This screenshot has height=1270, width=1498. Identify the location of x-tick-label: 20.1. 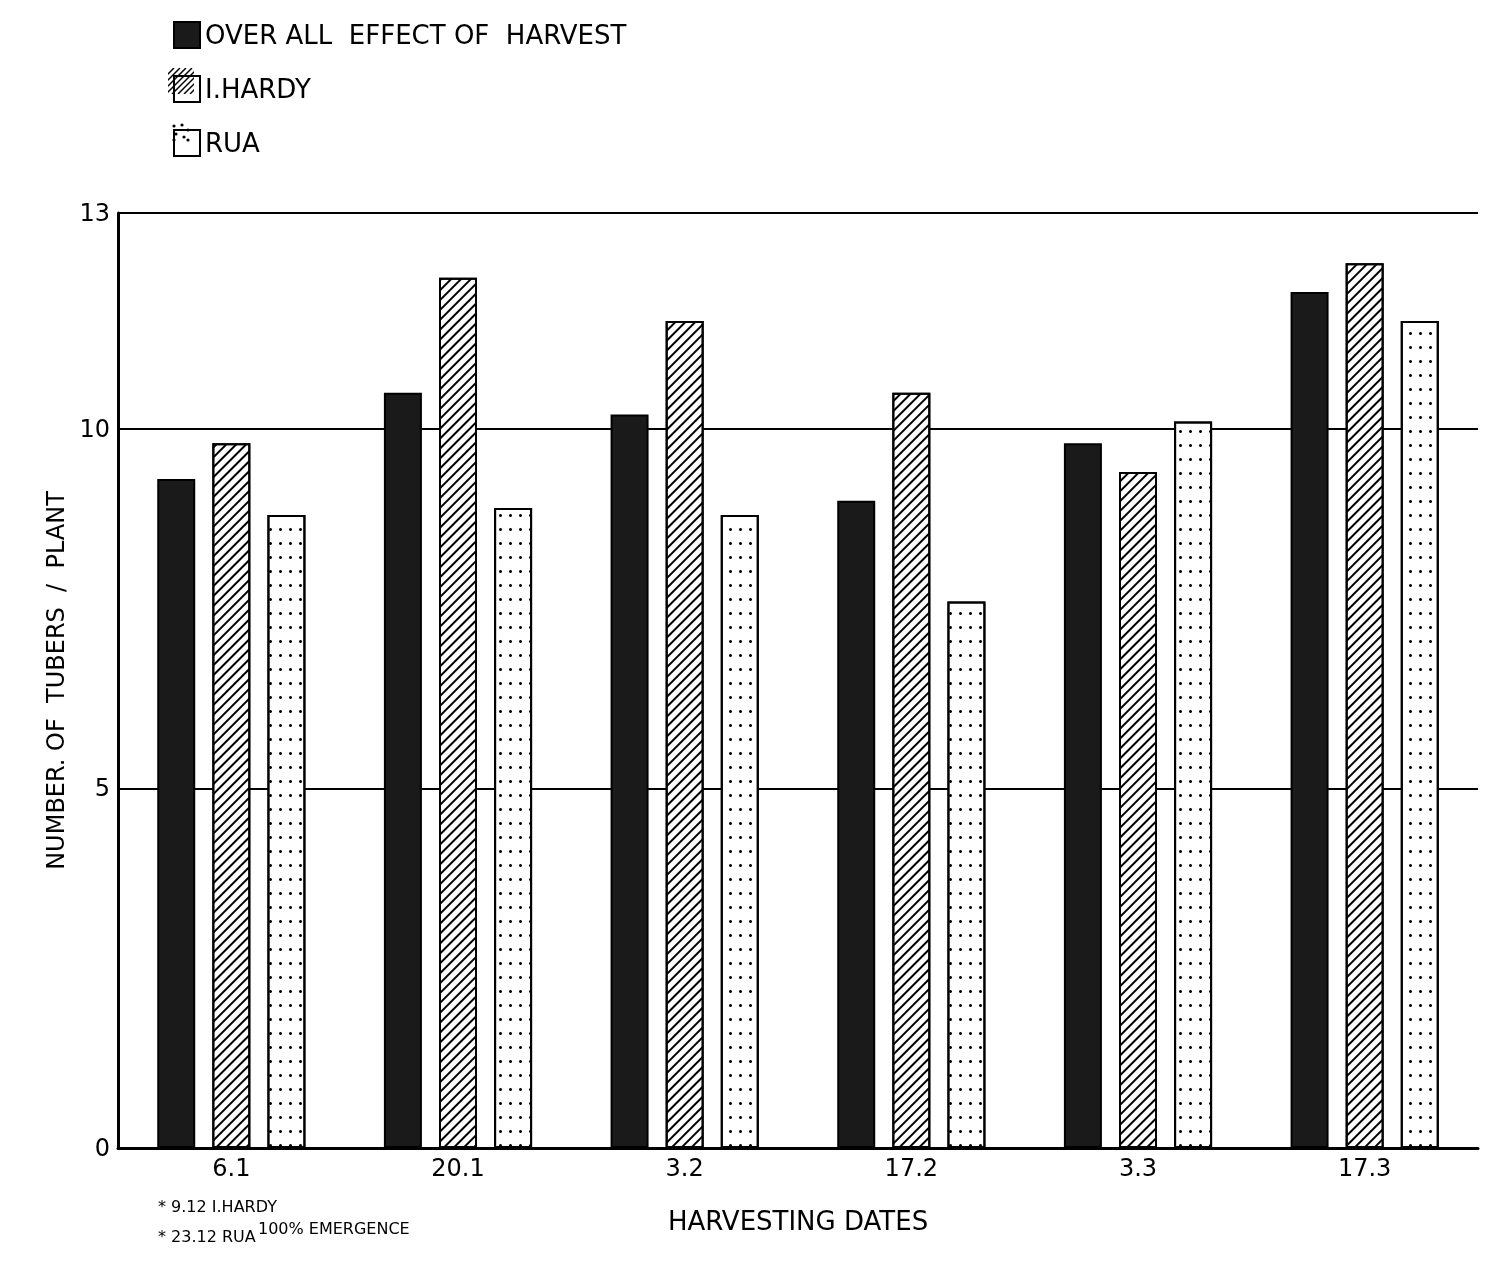
(458, 1168).